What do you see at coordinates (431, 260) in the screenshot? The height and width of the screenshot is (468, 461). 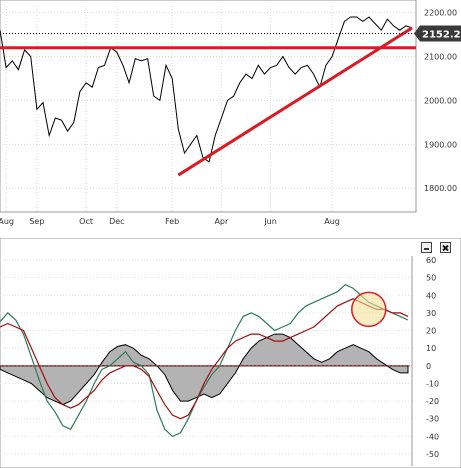 I see `oscillator-y-tick-label: 60` at bounding box center [431, 260].